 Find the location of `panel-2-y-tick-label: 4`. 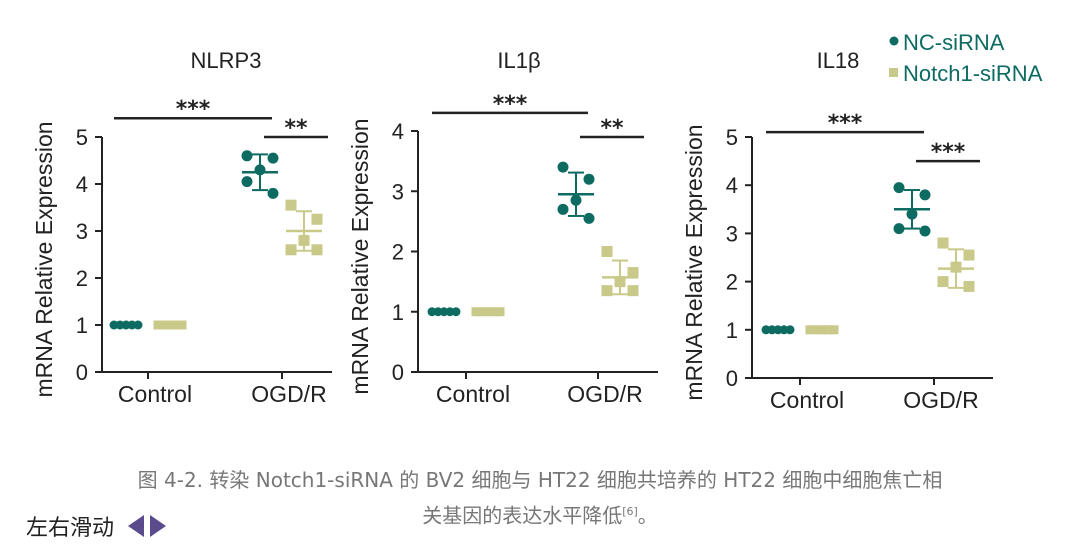

panel-2-y-tick-label: 4 is located at coordinates (398, 131).